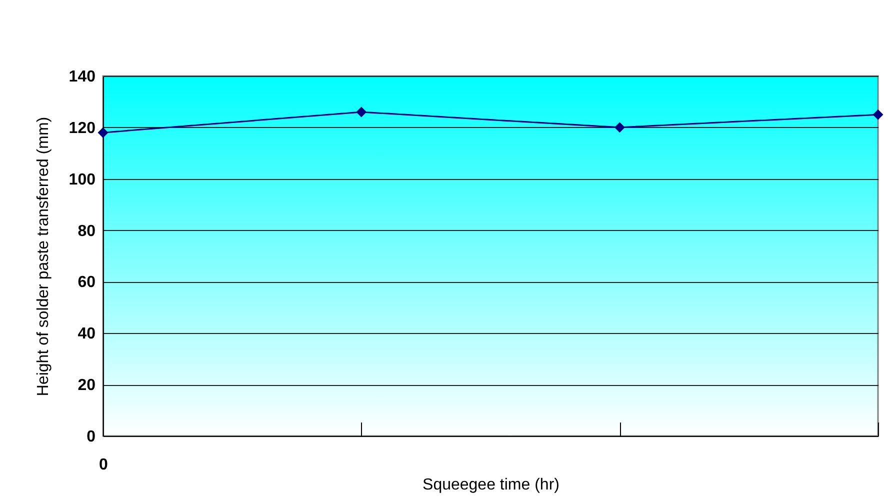 The height and width of the screenshot is (498, 895). I want to click on y-tick-label: 20, so click(87, 385).